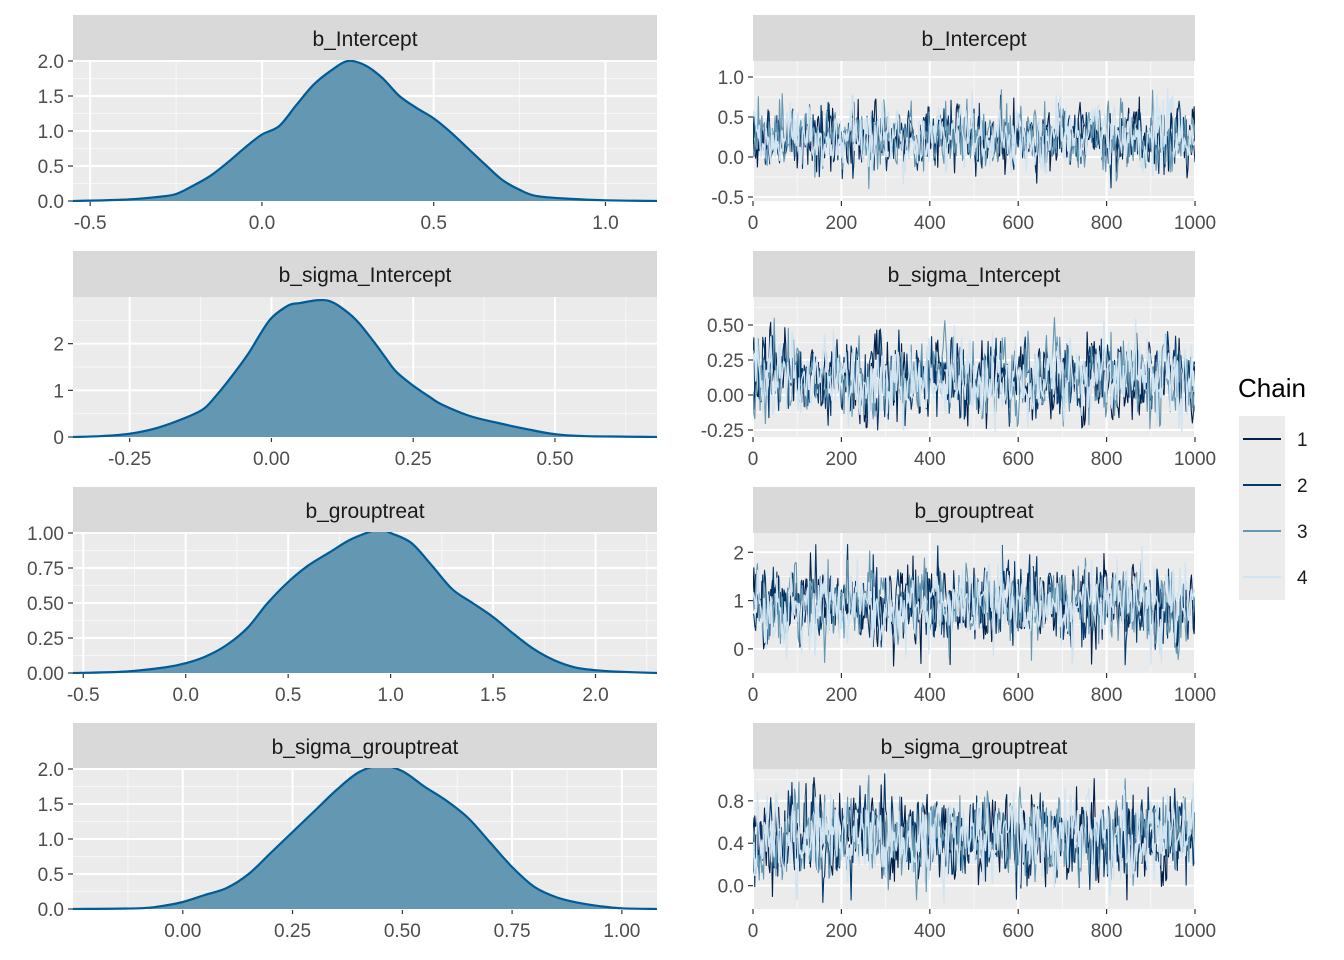  Describe the element at coordinates (731, 802) in the screenshot. I see `y-tick-label: 0.8` at that location.